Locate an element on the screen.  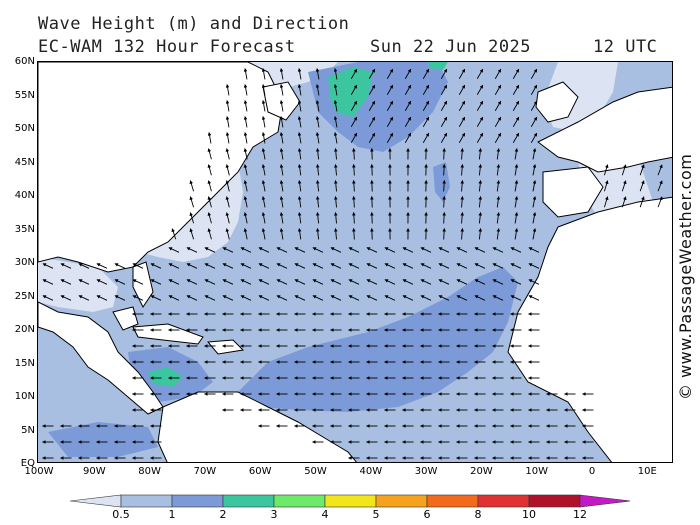
wave-zone-2m-trade is located at coordinates (378, 339).